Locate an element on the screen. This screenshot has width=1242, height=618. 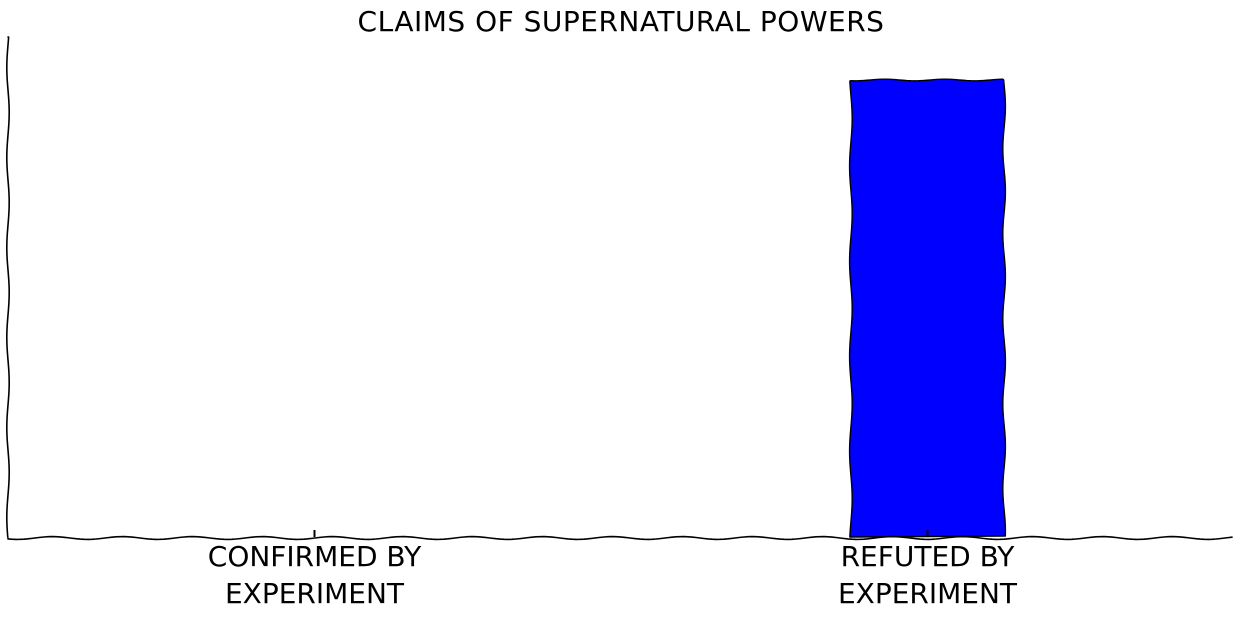
x-tick-label-1-line-0: REFUTED BY is located at coordinates (928, 556).